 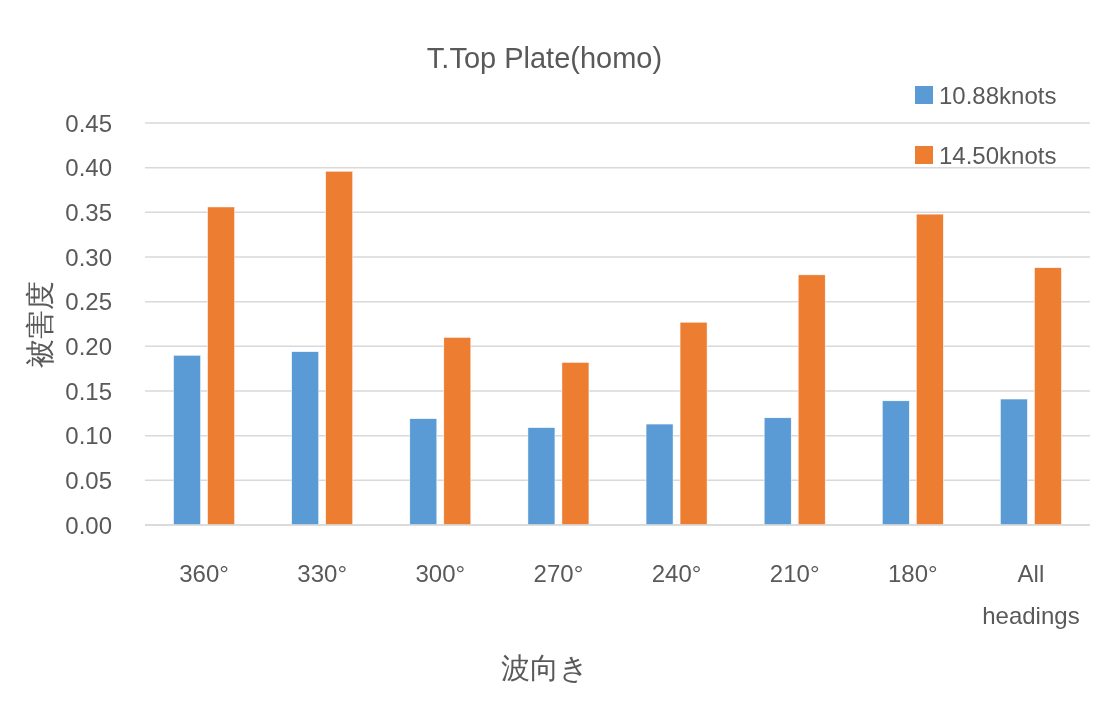 What do you see at coordinates (1031, 594) in the screenshot?
I see `x-tick-label: All headings` at bounding box center [1031, 594].